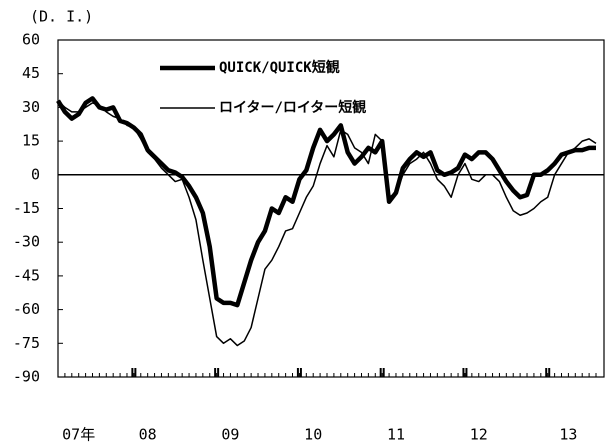 Image resolution: width=606 pixels, height=446 pixels. Describe the element at coordinates (31, 141) in the screenshot. I see `y-tick-label: 15` at that location.